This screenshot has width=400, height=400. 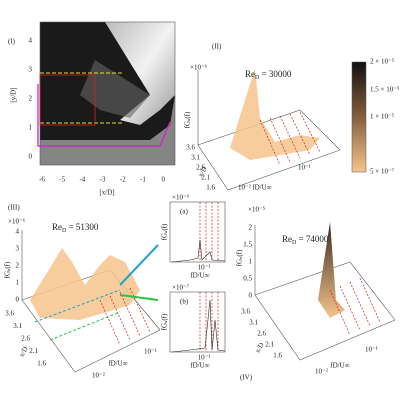 What do you see at coordinates (103, 180) in the screenshot?
I see `x-tick-label: -3` at bounding box center [103, 180].